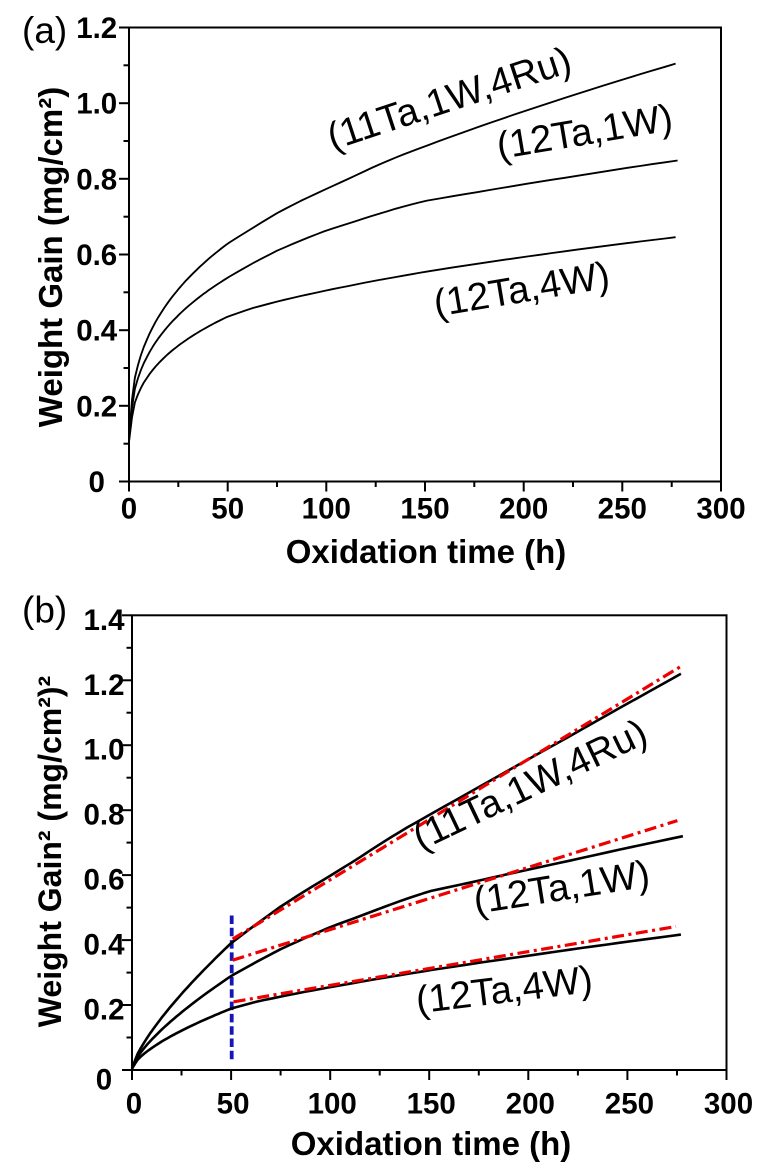 The image size is (770, 1175). Describe the element at coordinates (44, 610) in the screenshot. I see `svg-text: (b)` at that location.